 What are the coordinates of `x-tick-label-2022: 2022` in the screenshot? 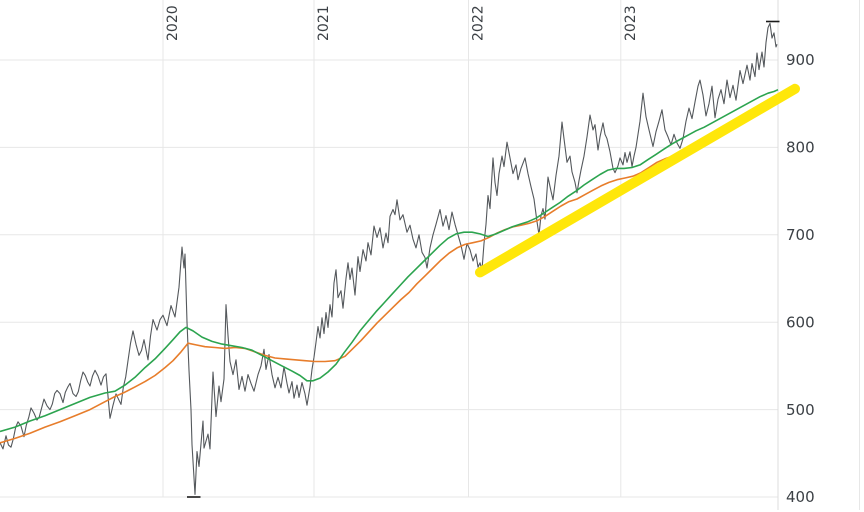 It's located at (479, 23).